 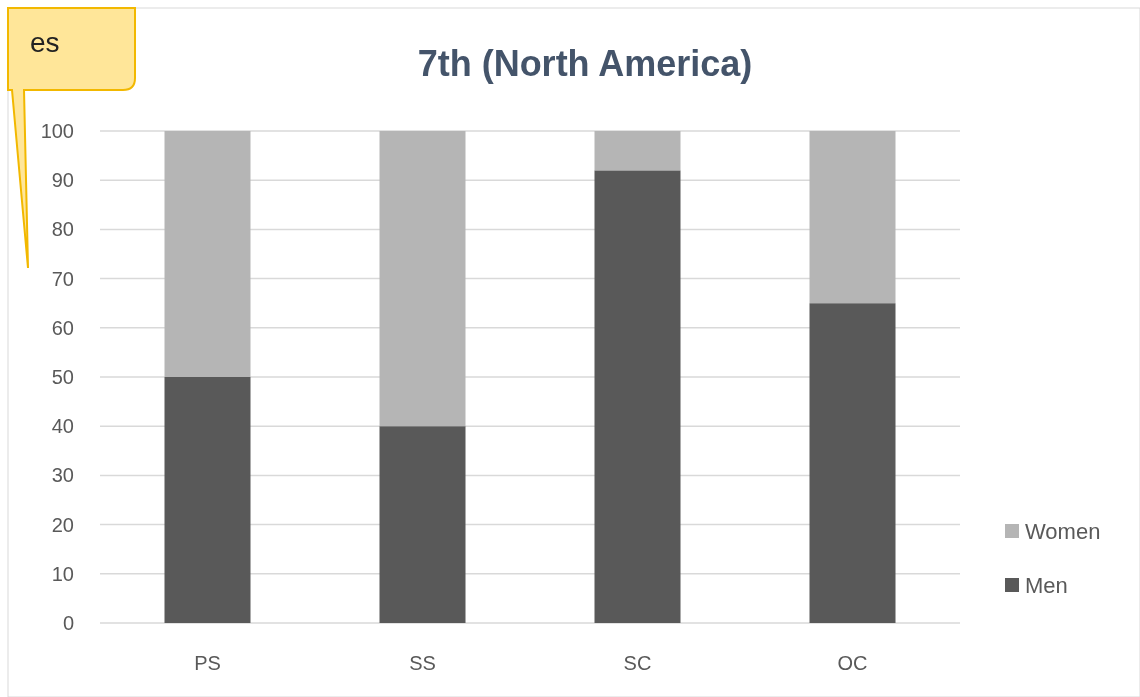 What do you see at coordinates (585, 63) in the screenshot?
I see `chart-title: 7th (North America)` at bounding box center [585, 63].